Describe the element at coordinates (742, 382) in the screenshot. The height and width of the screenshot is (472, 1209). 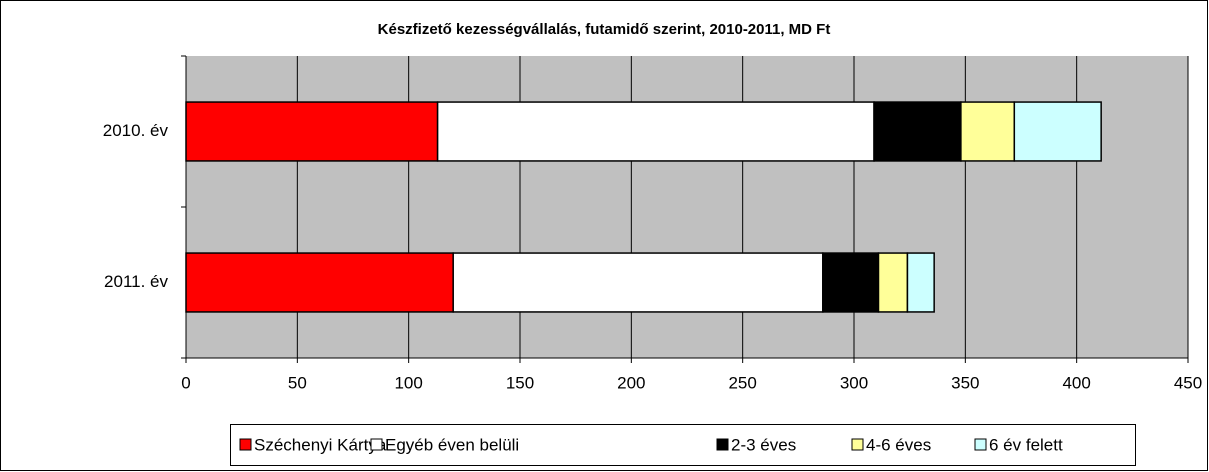
I see `x-tick-label: 250` at that location.